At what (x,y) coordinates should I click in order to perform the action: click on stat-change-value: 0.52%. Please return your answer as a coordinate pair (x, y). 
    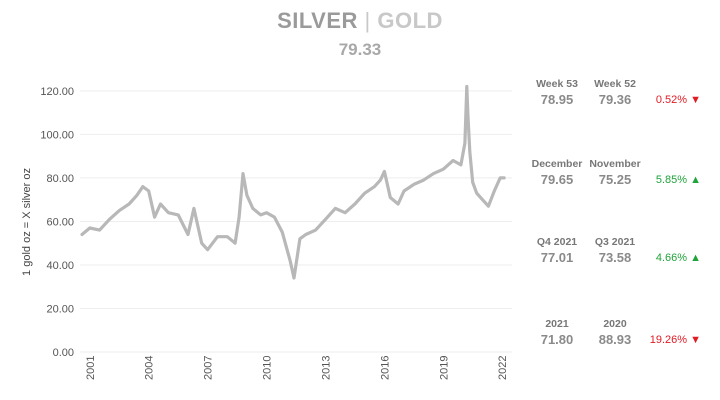
    Looking at the image, I should click on (671, 100).